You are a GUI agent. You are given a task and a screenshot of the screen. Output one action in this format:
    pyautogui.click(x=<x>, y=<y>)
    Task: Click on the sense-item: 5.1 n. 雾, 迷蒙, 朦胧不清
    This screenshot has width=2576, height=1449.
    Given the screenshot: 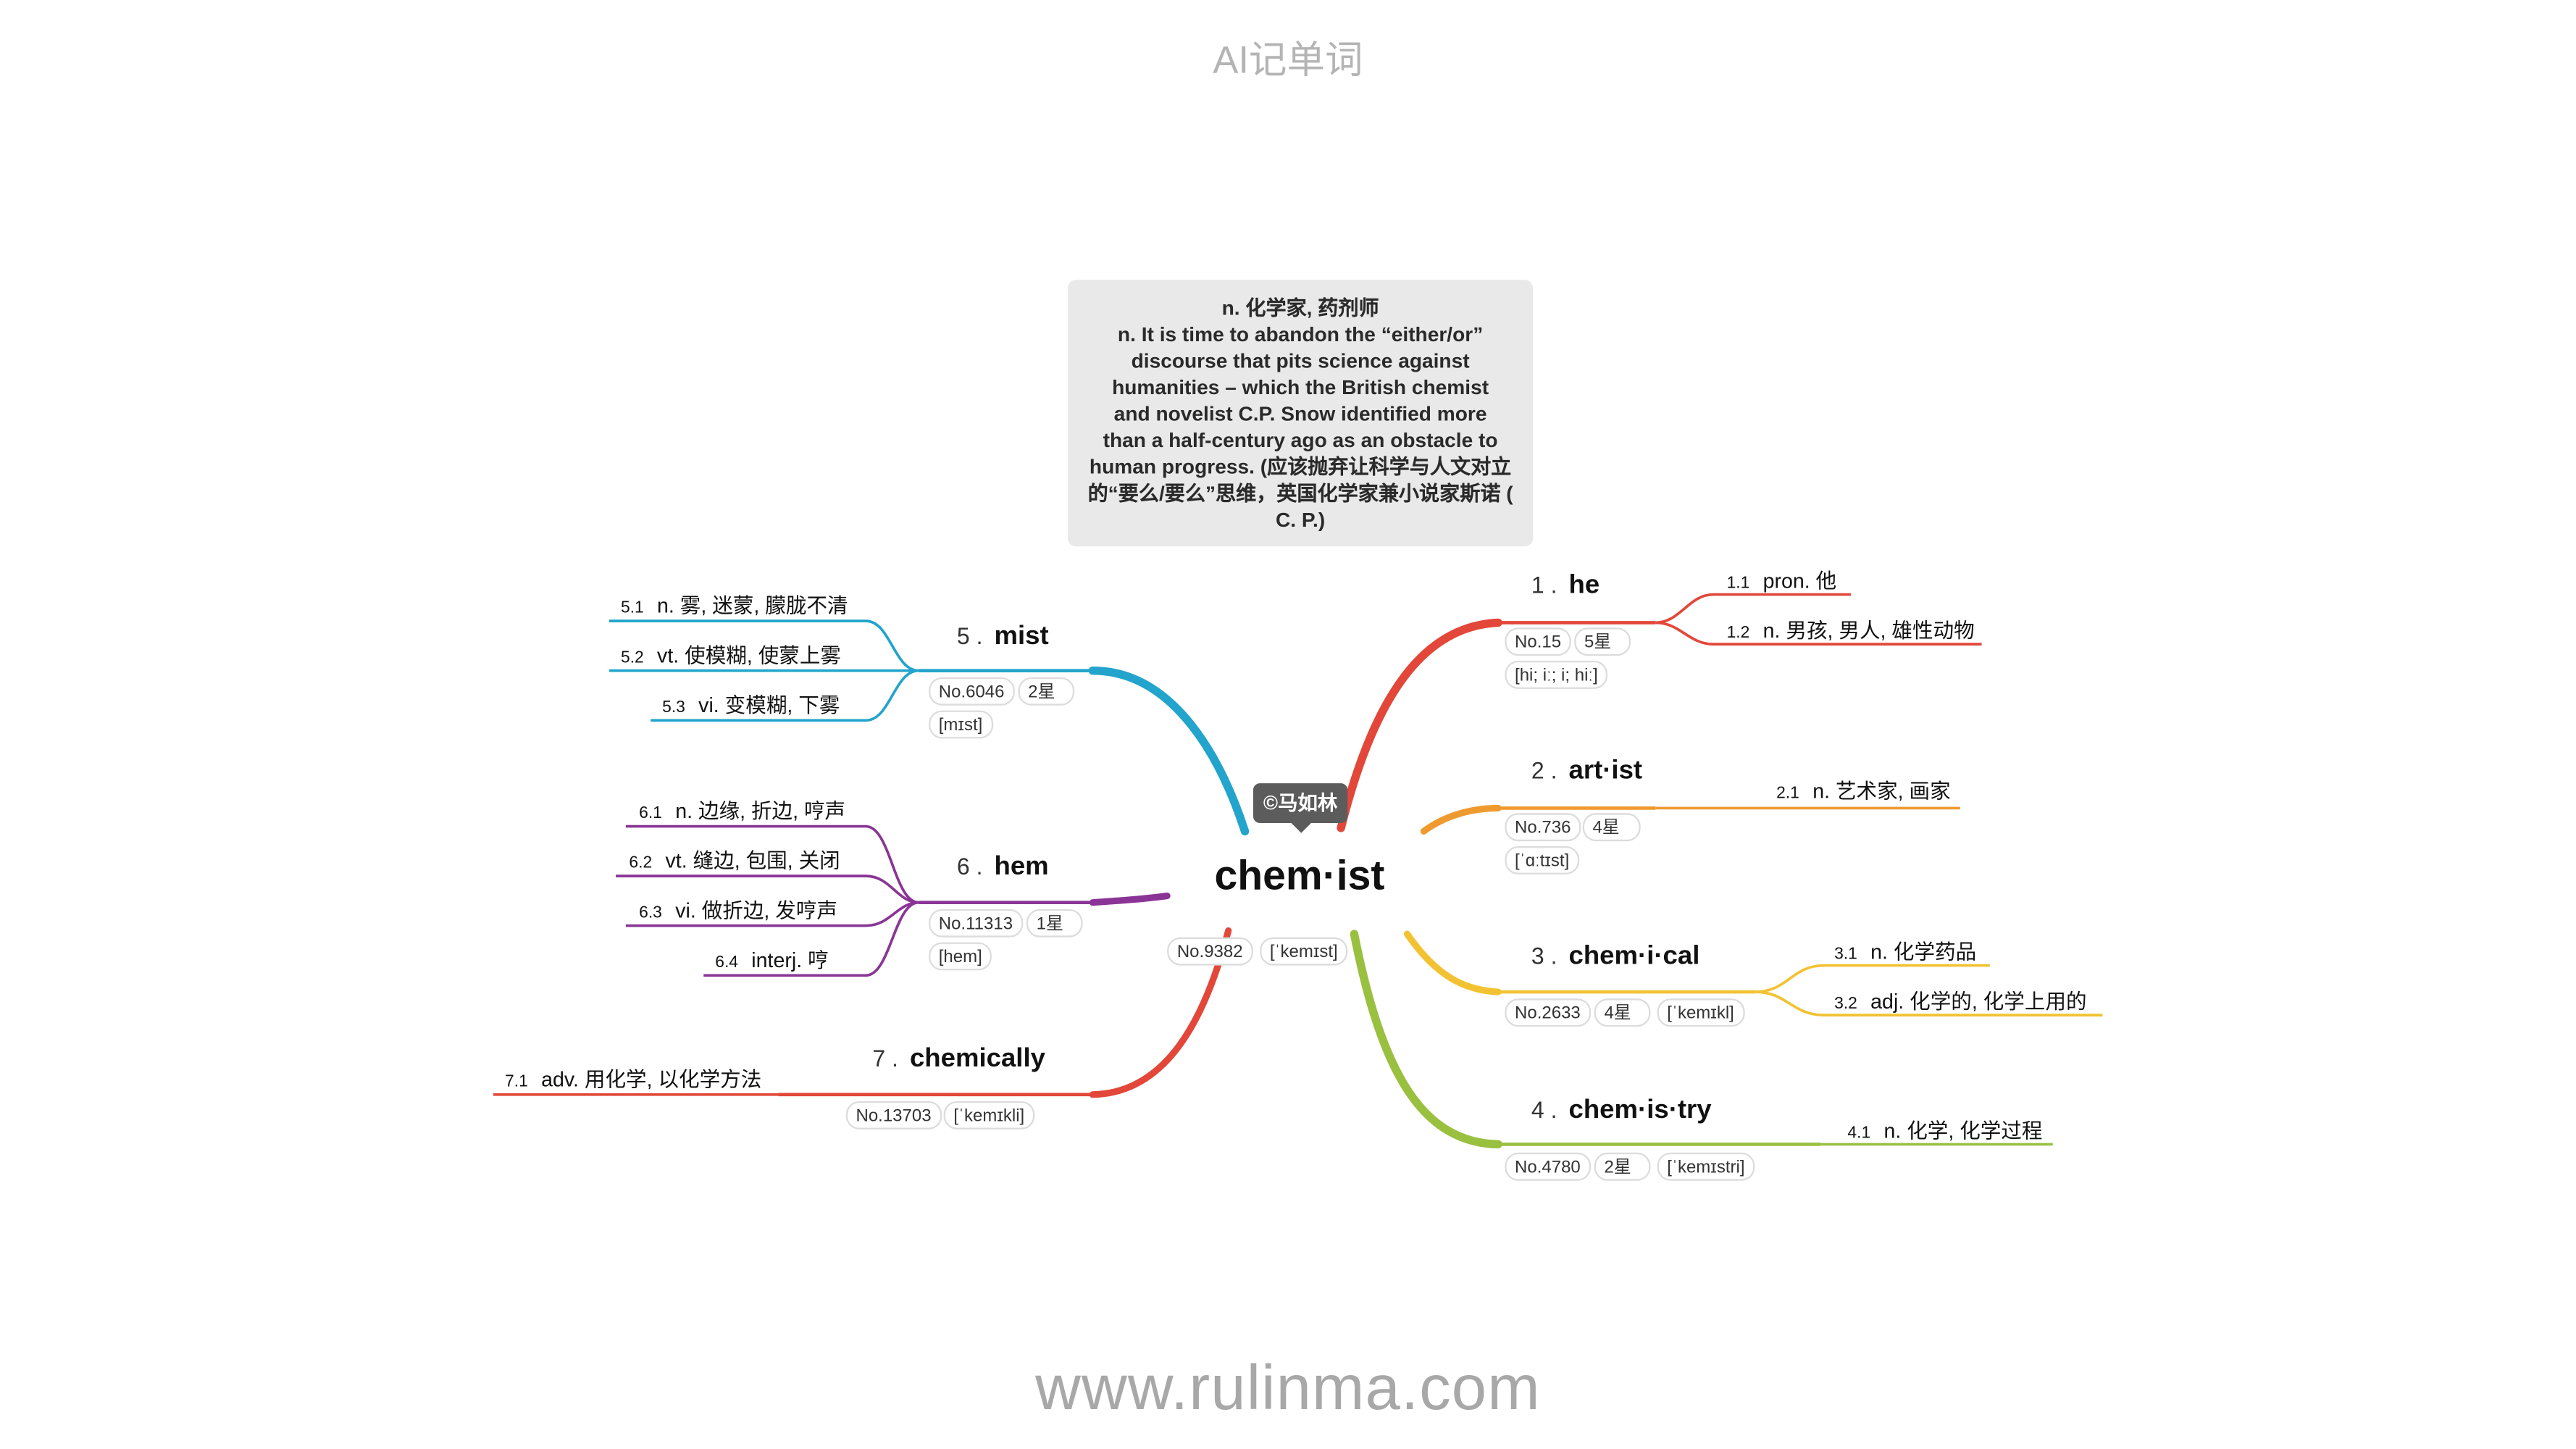 What is the action you would take?
    pyautogui.click(x=734, y=606)
    